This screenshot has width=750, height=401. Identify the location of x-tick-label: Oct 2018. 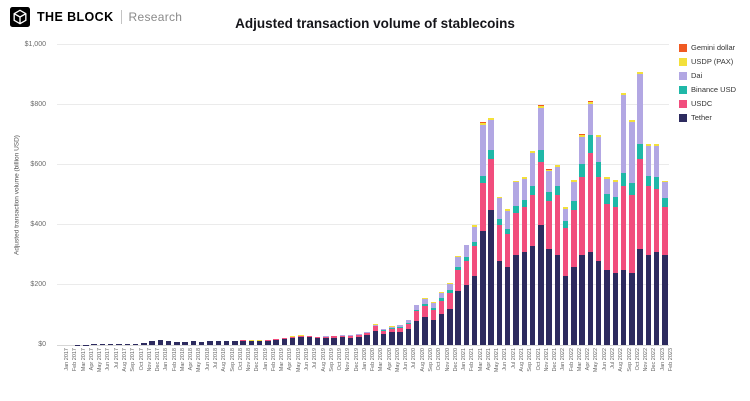
(240, 359).